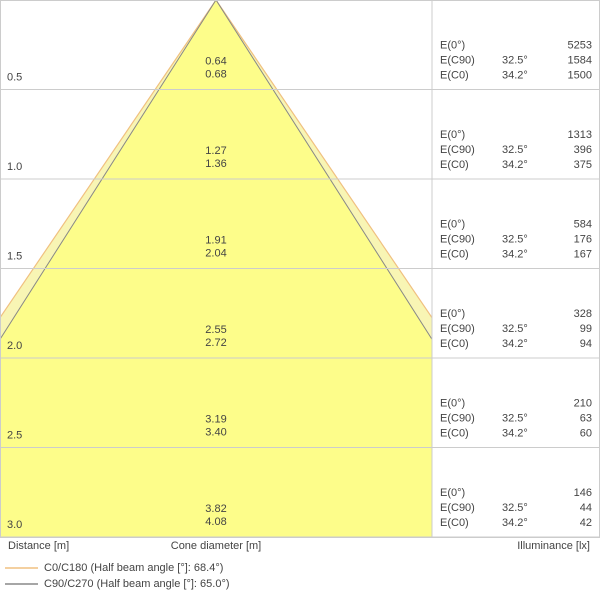 The height and width of the screenshot is (600, 600). Describe the element at coordinates (583, 239) in the screenshot. I see `value: 176` at that location.